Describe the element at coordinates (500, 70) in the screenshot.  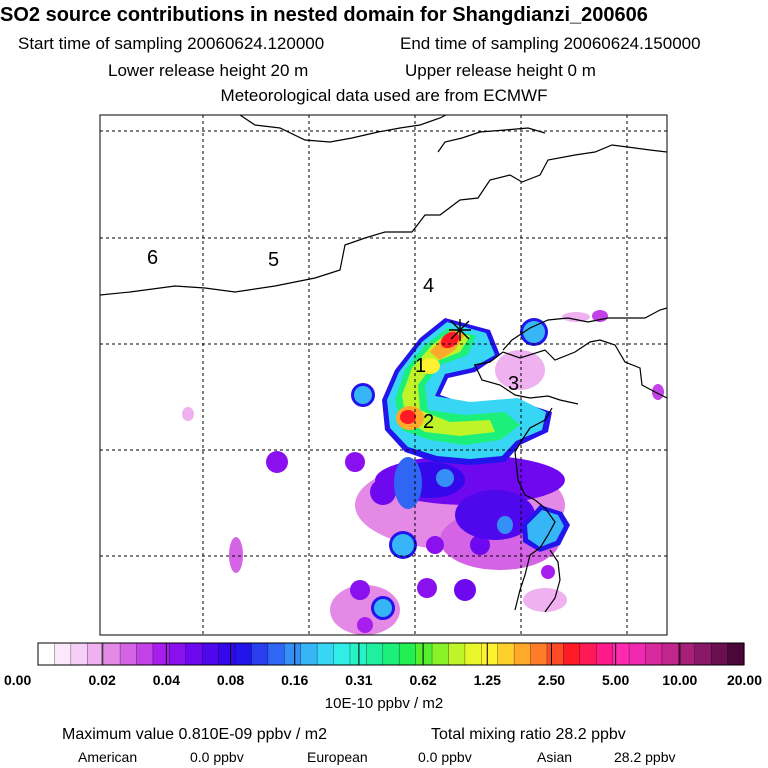
I see `upper-release-height-label: Upper release height 0 m` at that location.